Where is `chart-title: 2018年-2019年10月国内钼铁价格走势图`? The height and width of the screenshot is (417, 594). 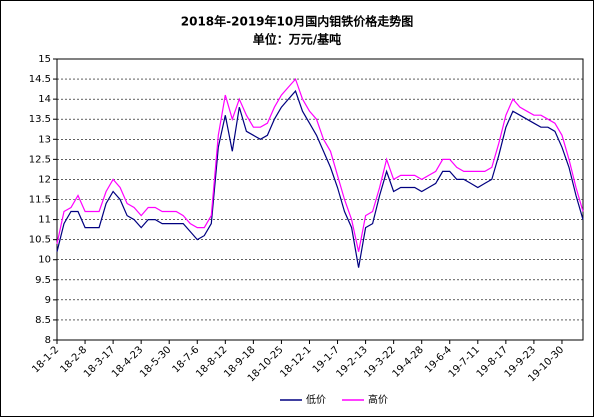
chart-title: 2018年-2019年10月国内钼铁价格走势图 is located at coordinates (297, 21).